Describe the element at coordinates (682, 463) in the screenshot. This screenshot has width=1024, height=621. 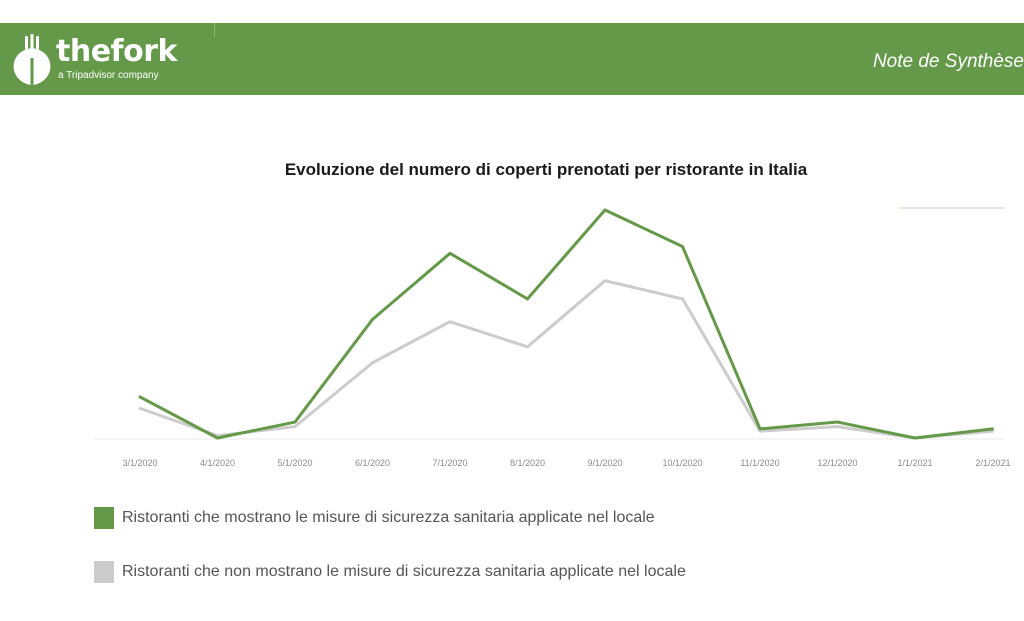
I see `x-tick-label: 10/1/2020` at that location.